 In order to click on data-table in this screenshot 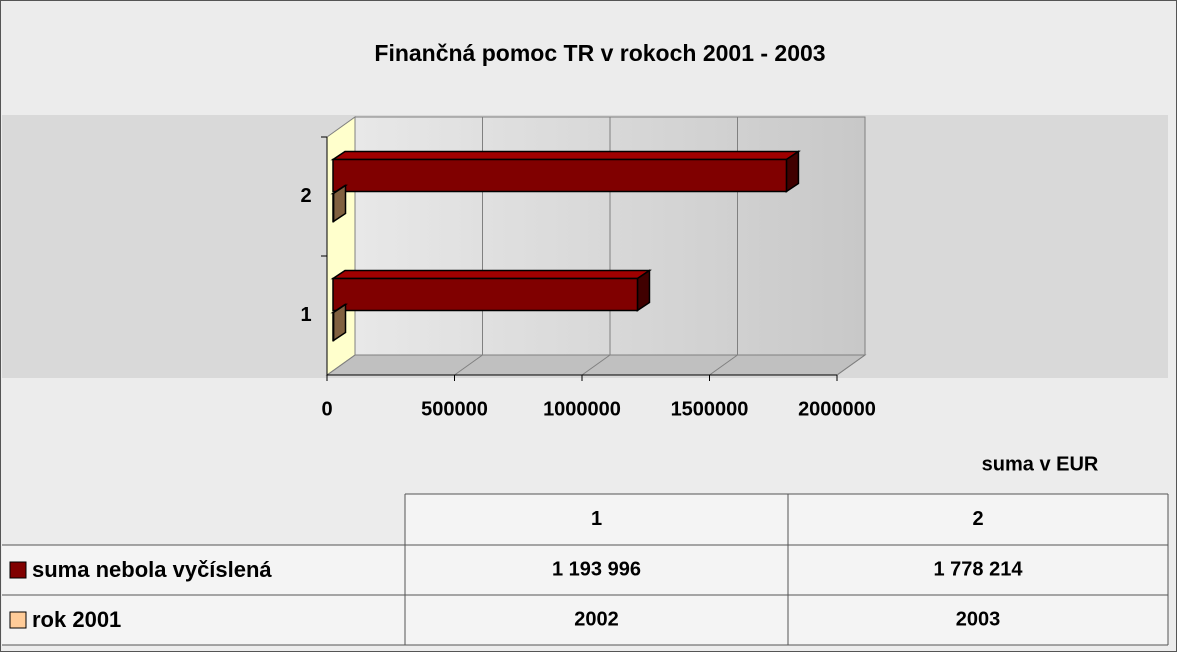, I will do `click(786, 569)`.